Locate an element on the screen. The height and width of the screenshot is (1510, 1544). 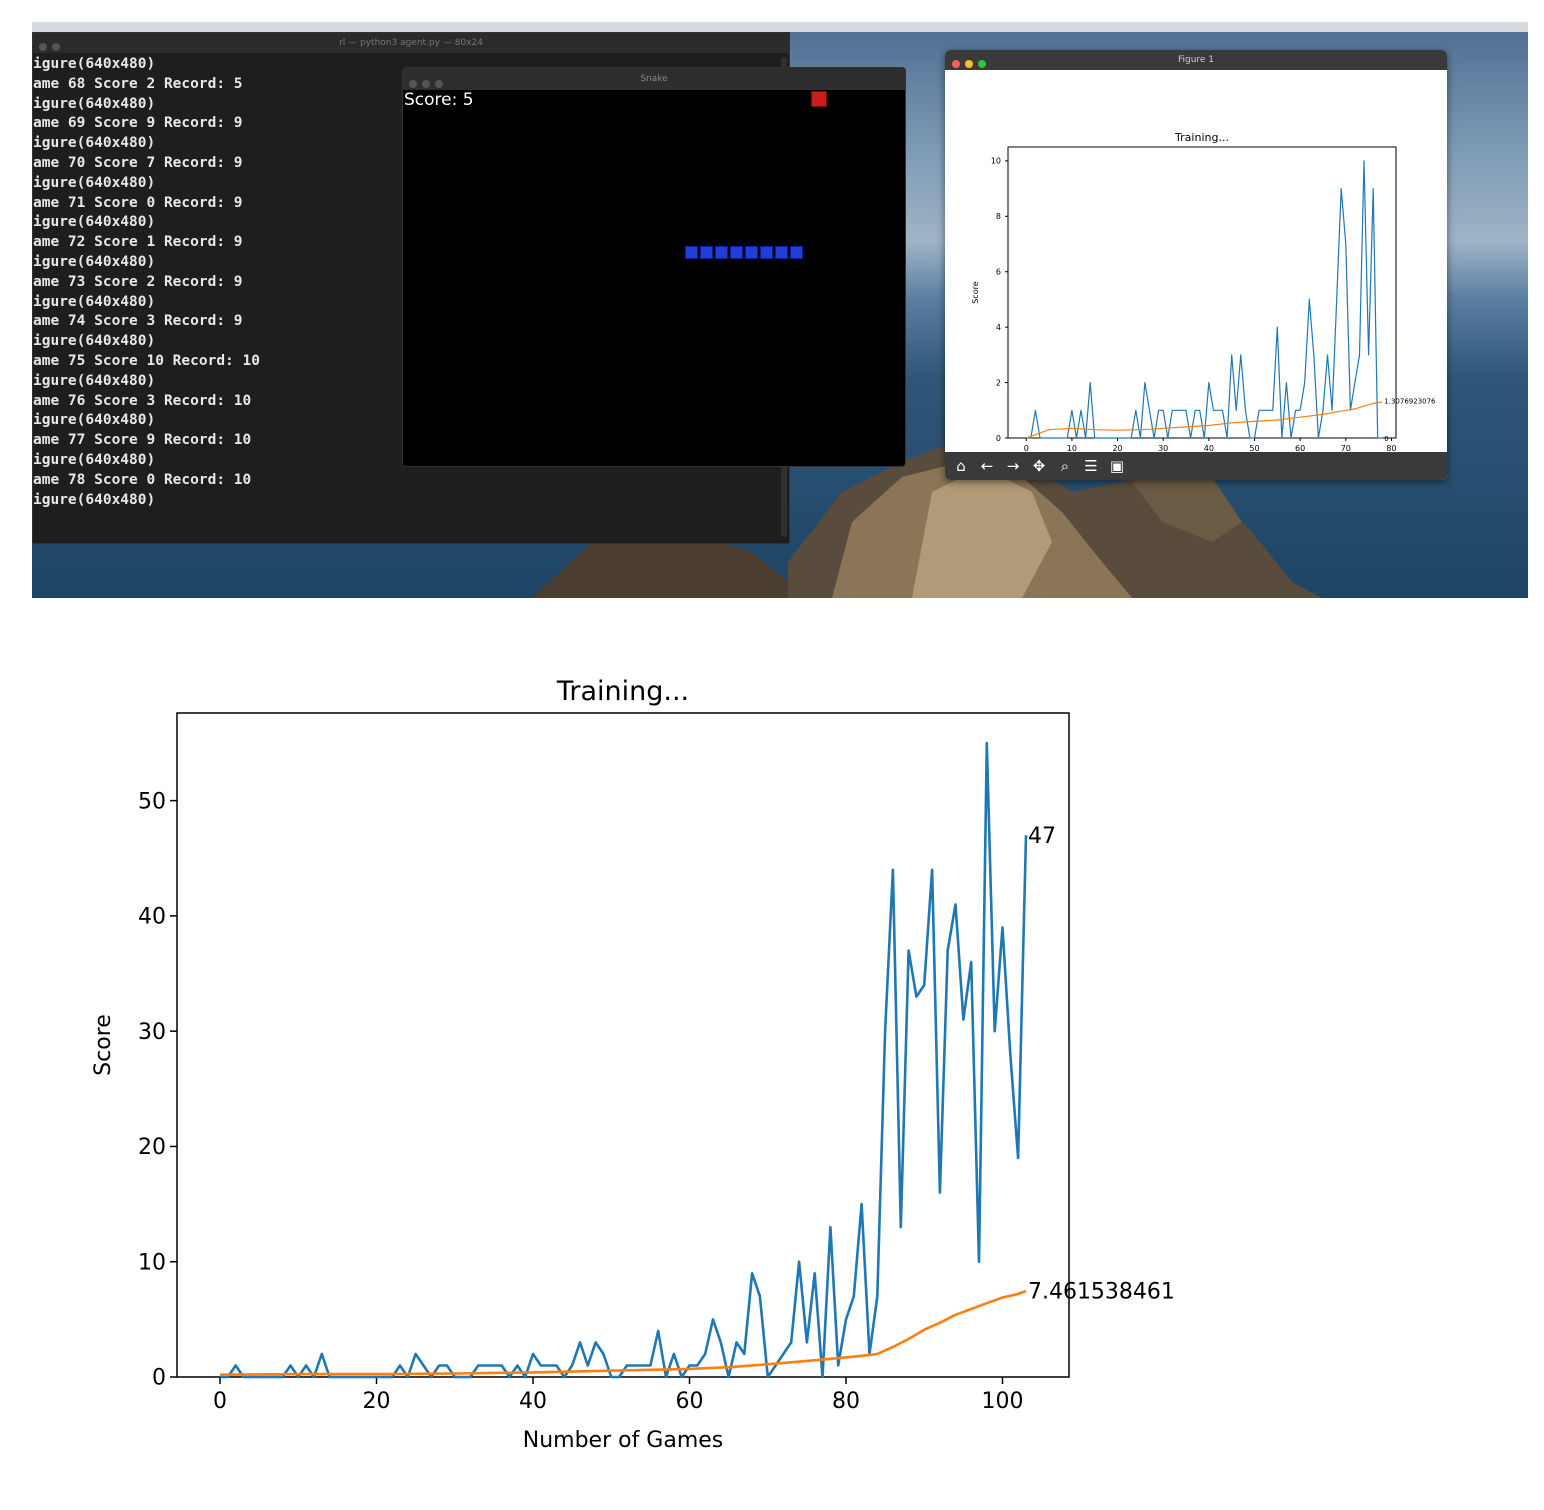
score-series-line is located at coordinates (1204, 299).